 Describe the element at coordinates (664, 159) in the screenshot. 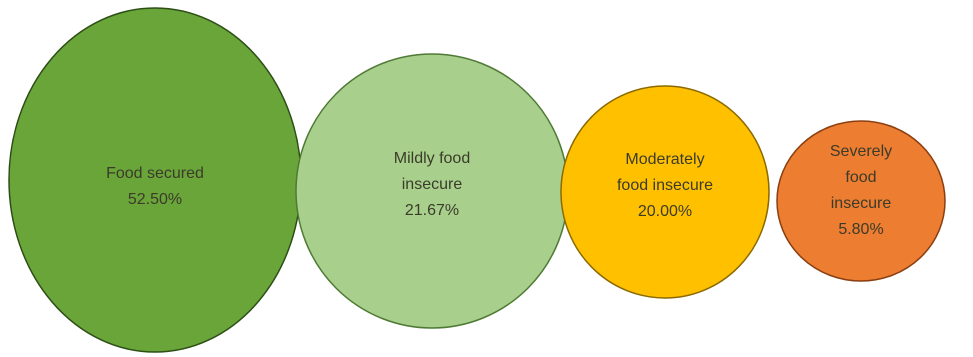

I see `bubble-label-line: Moderately` at that location.